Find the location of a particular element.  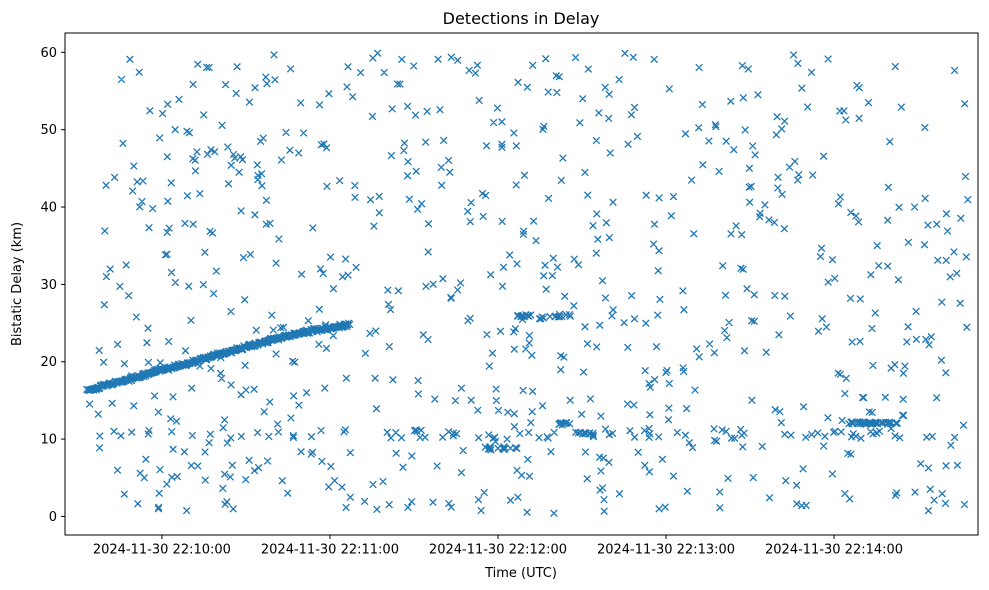

series-cluster-11km is located at coordinates (584, 433).